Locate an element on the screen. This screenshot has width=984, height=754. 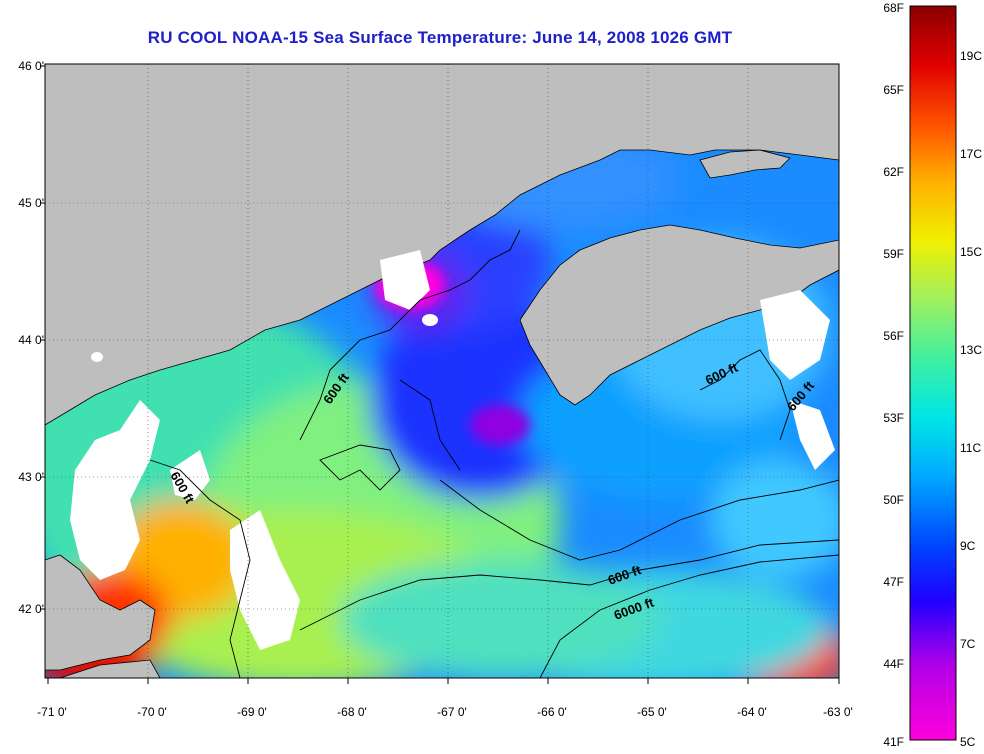
lon-label: -66 0' is located at coordinates (552, 712).